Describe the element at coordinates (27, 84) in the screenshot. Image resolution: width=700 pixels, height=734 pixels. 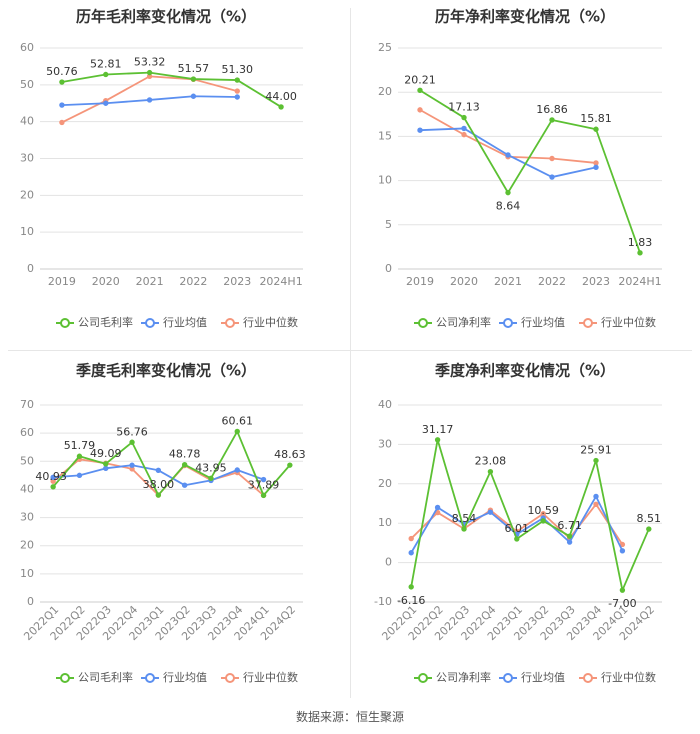
I see `y-tick-label: 50` at that location.